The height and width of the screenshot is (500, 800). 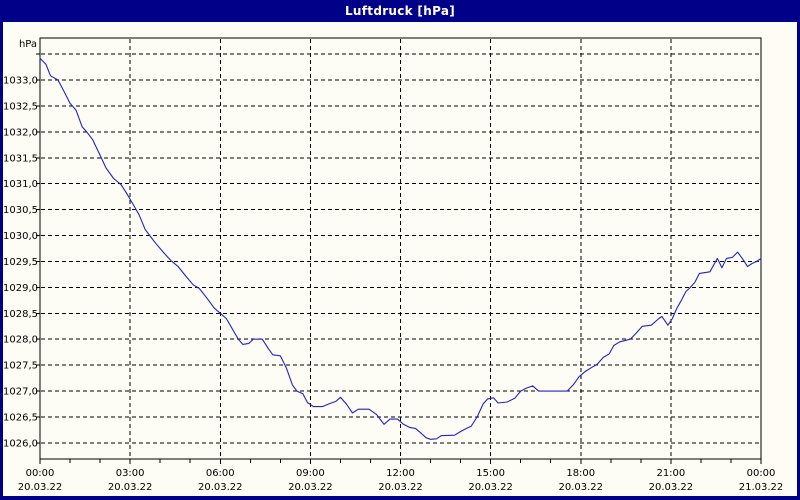 I want to click on title-bar: Luftdruck [hPa], so click(x=400, y=11).